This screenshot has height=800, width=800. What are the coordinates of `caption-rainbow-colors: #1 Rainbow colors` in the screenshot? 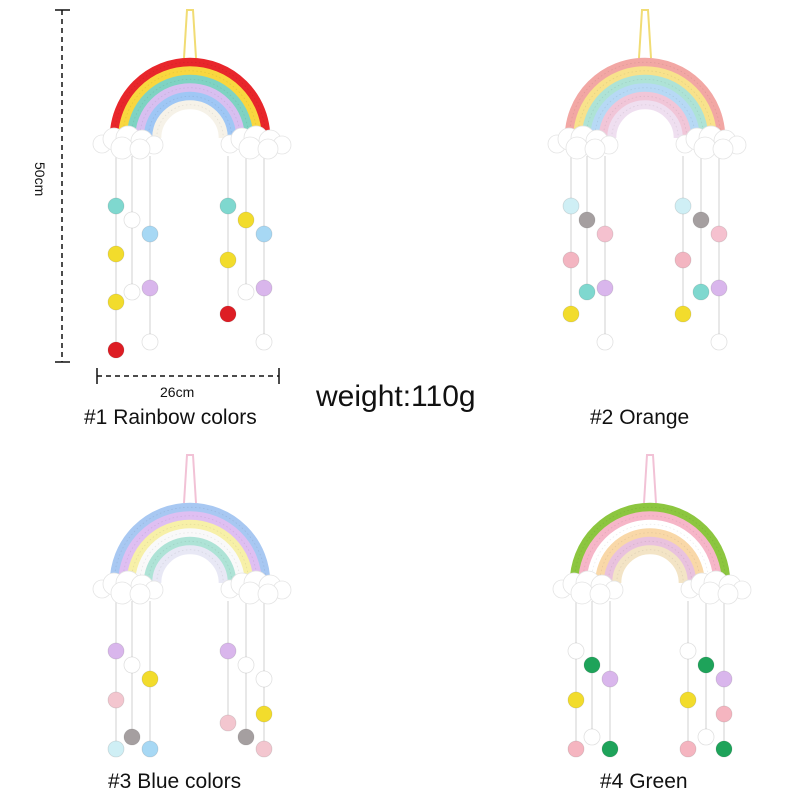 It's located at (170, 417).